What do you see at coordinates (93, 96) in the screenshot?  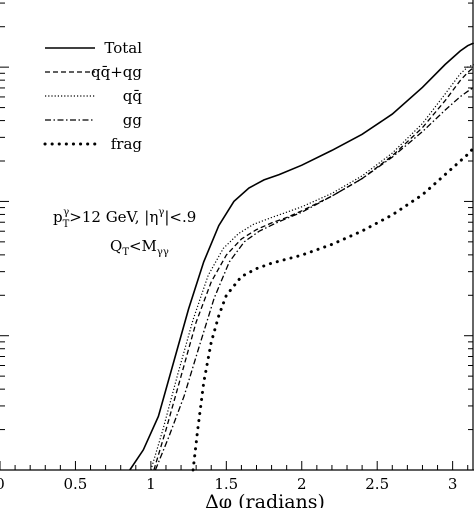 I see `legend: Total qq̄+qg qq̄ gg frag` at bounding box center [93, 96].